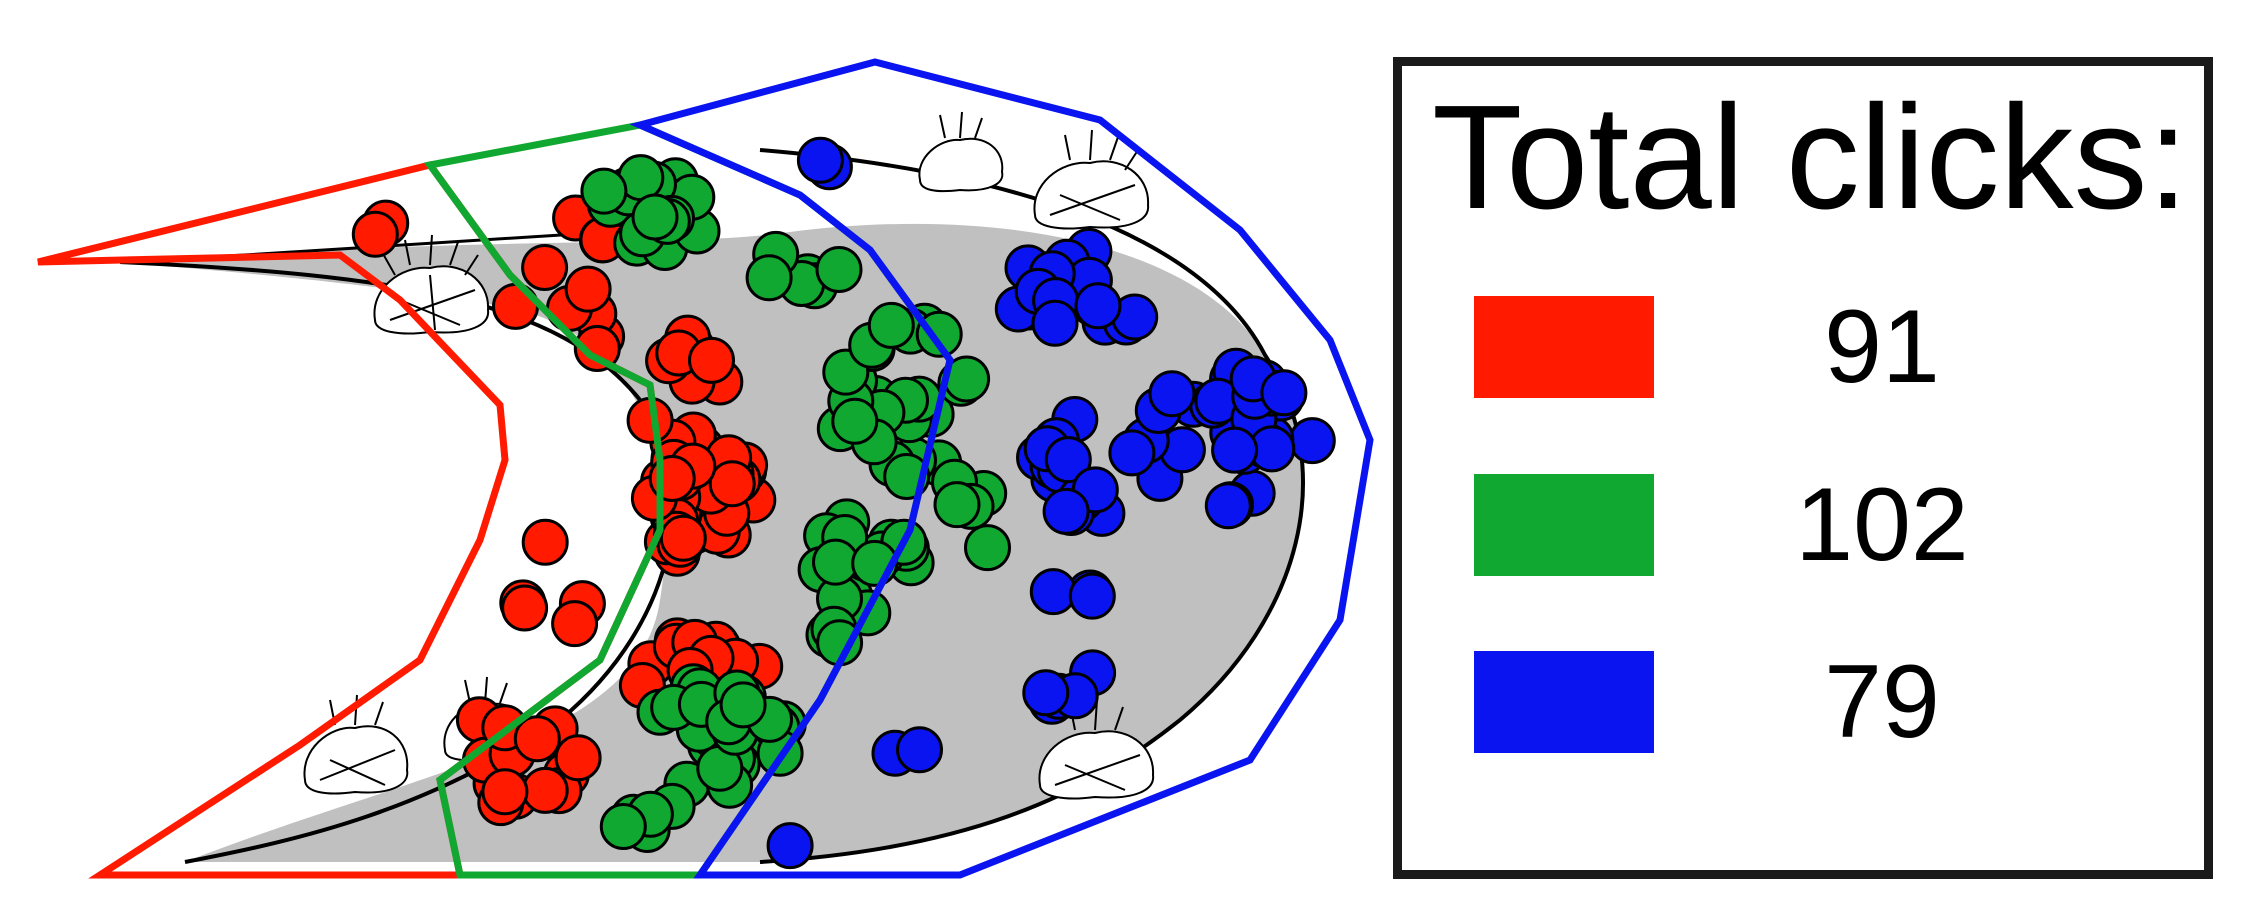 This screenshot has height=920, width=2255. I want to click on green-swatch, so click(1564, 525).